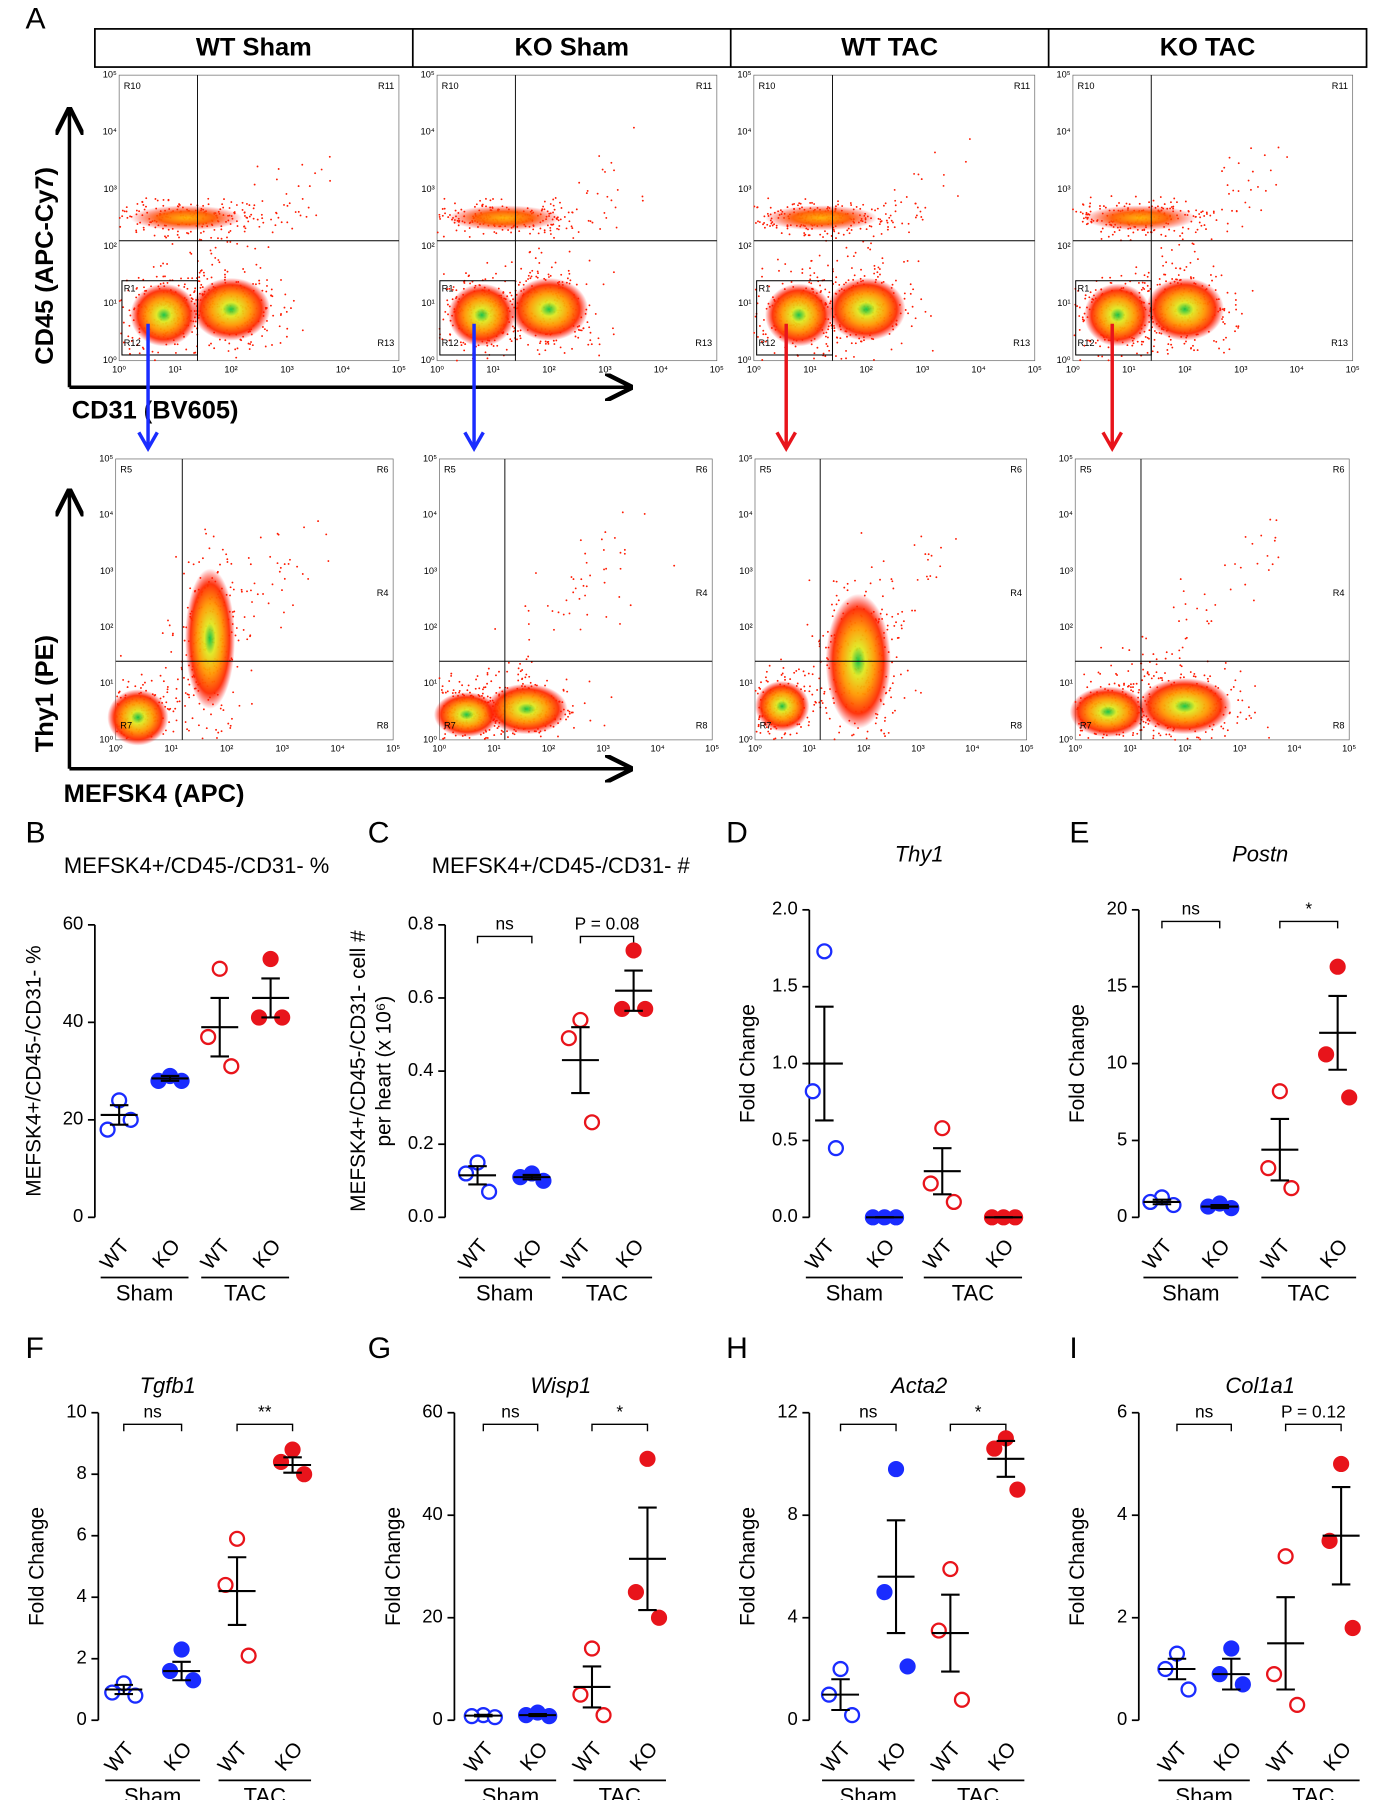  I want to click on significance-bracket, so click(504, 939).